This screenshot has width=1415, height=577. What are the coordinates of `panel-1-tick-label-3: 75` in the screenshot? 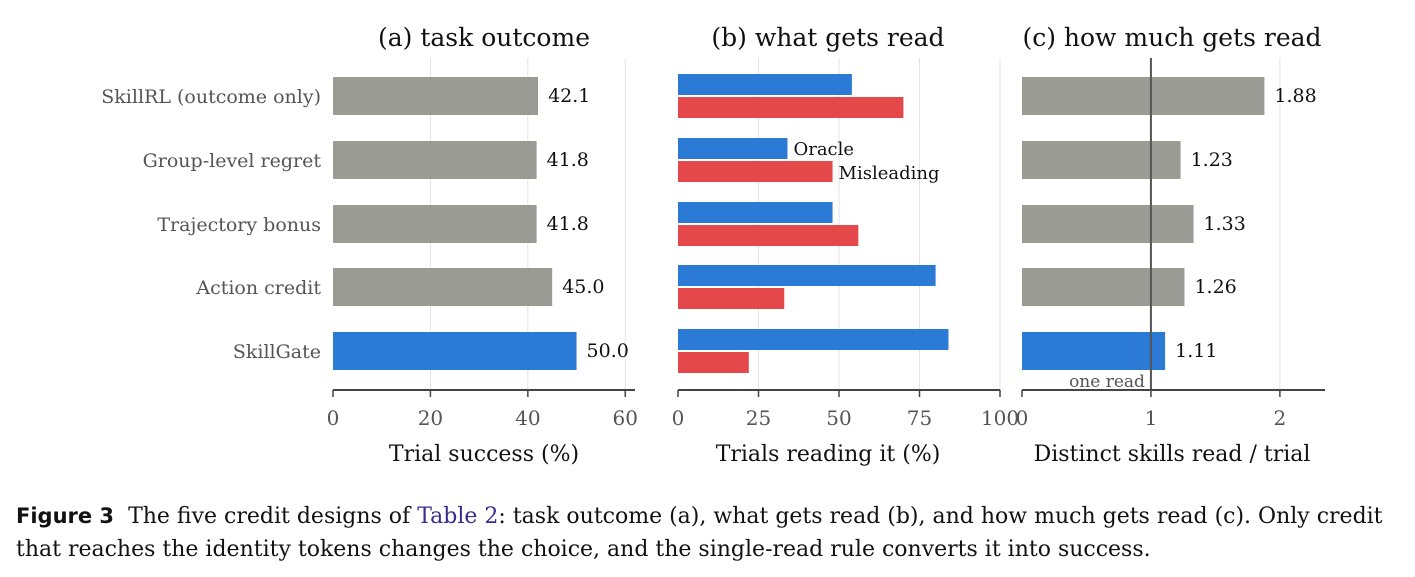 It's located at (919, 418).